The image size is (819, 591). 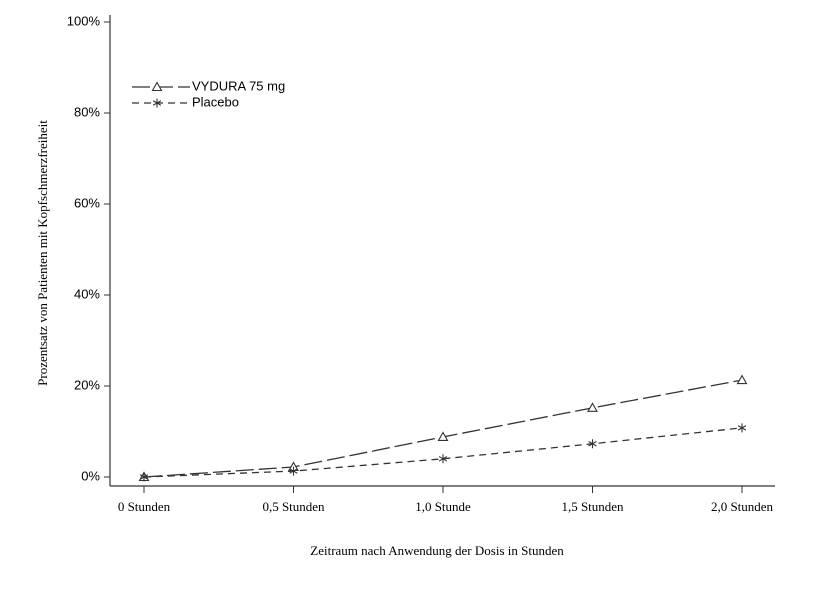 I want to click on y-tick-label: 40%, so click(x=87, y=293).